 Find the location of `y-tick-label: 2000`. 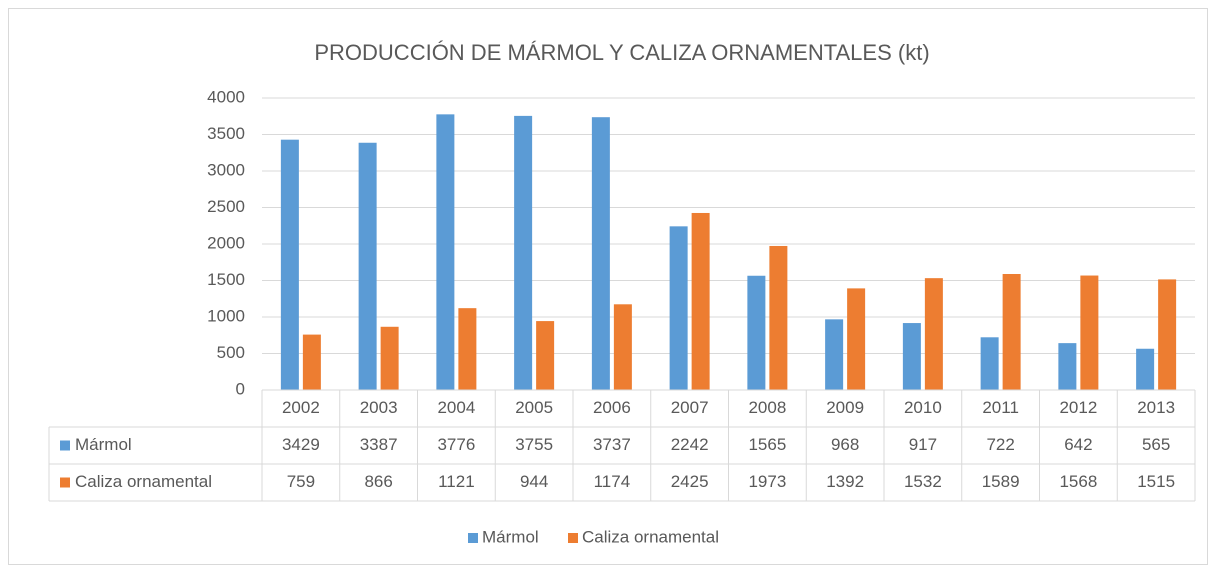

y-tick-label: 2000 is located at coordinates (226, 242).